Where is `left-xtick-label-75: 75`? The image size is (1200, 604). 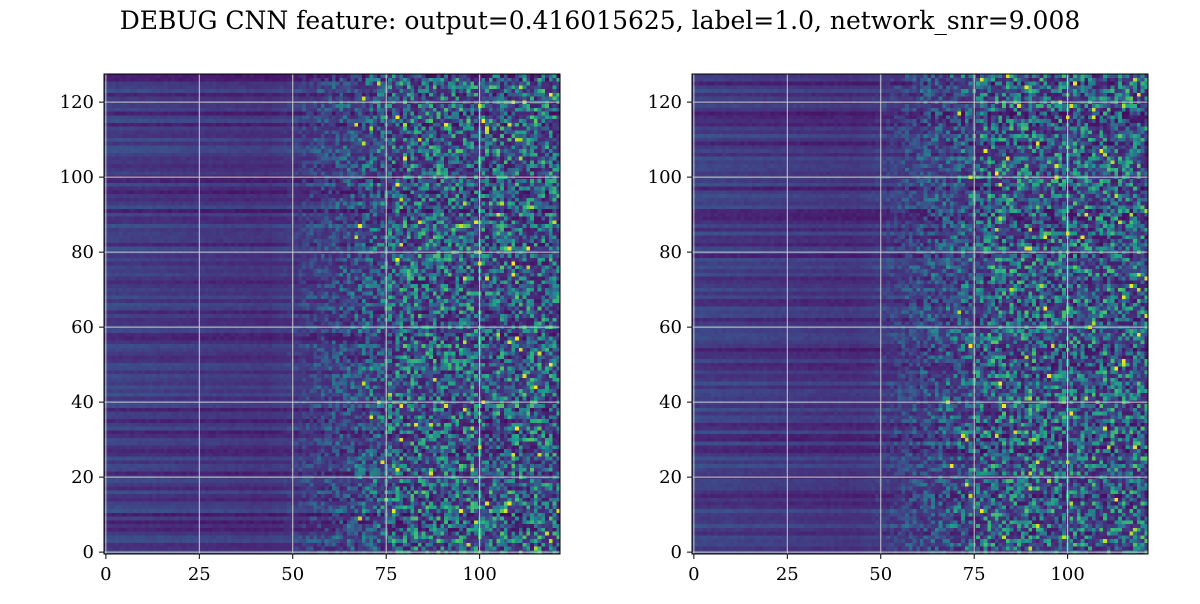 left-xtick-label-75: 75 is located at coordinates (386, 574).